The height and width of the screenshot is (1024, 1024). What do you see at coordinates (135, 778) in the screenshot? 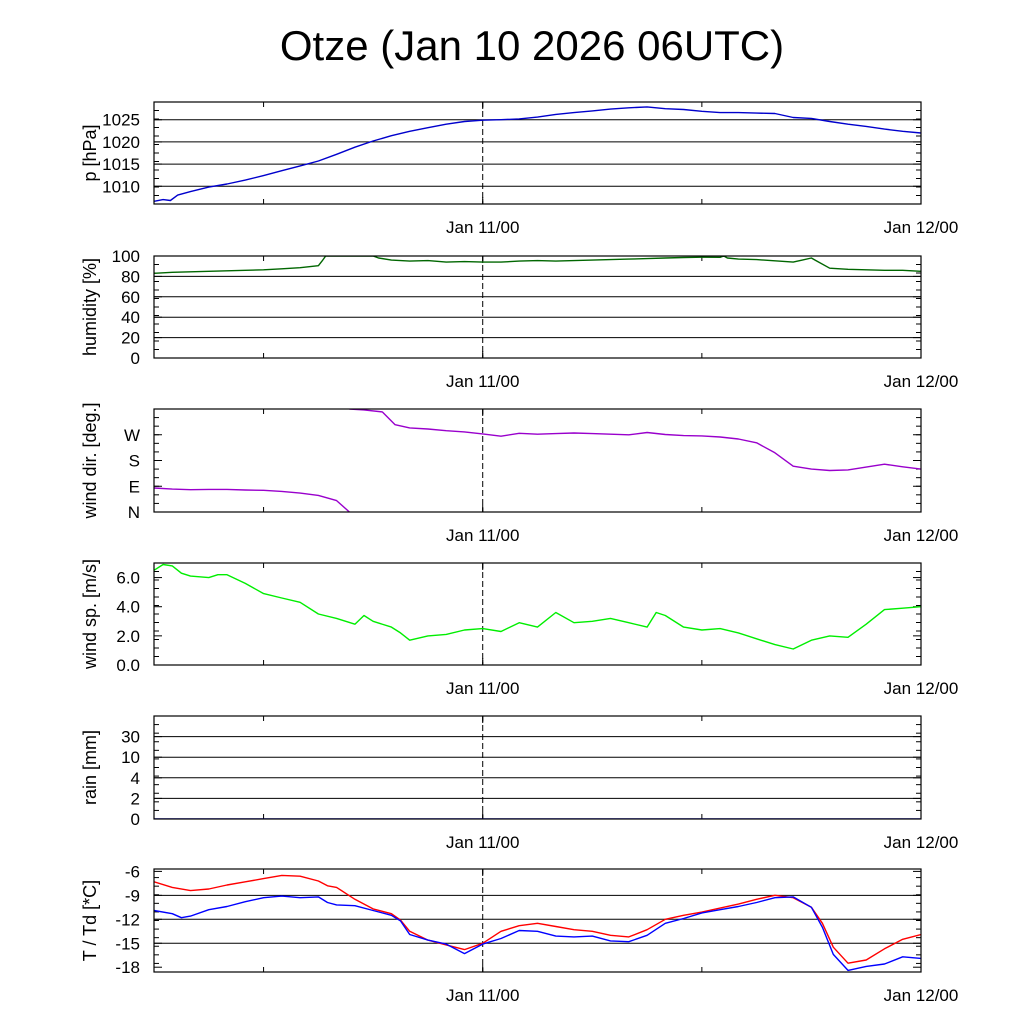
I see `y-tick-label: 4` at bounding box center [135, 778].